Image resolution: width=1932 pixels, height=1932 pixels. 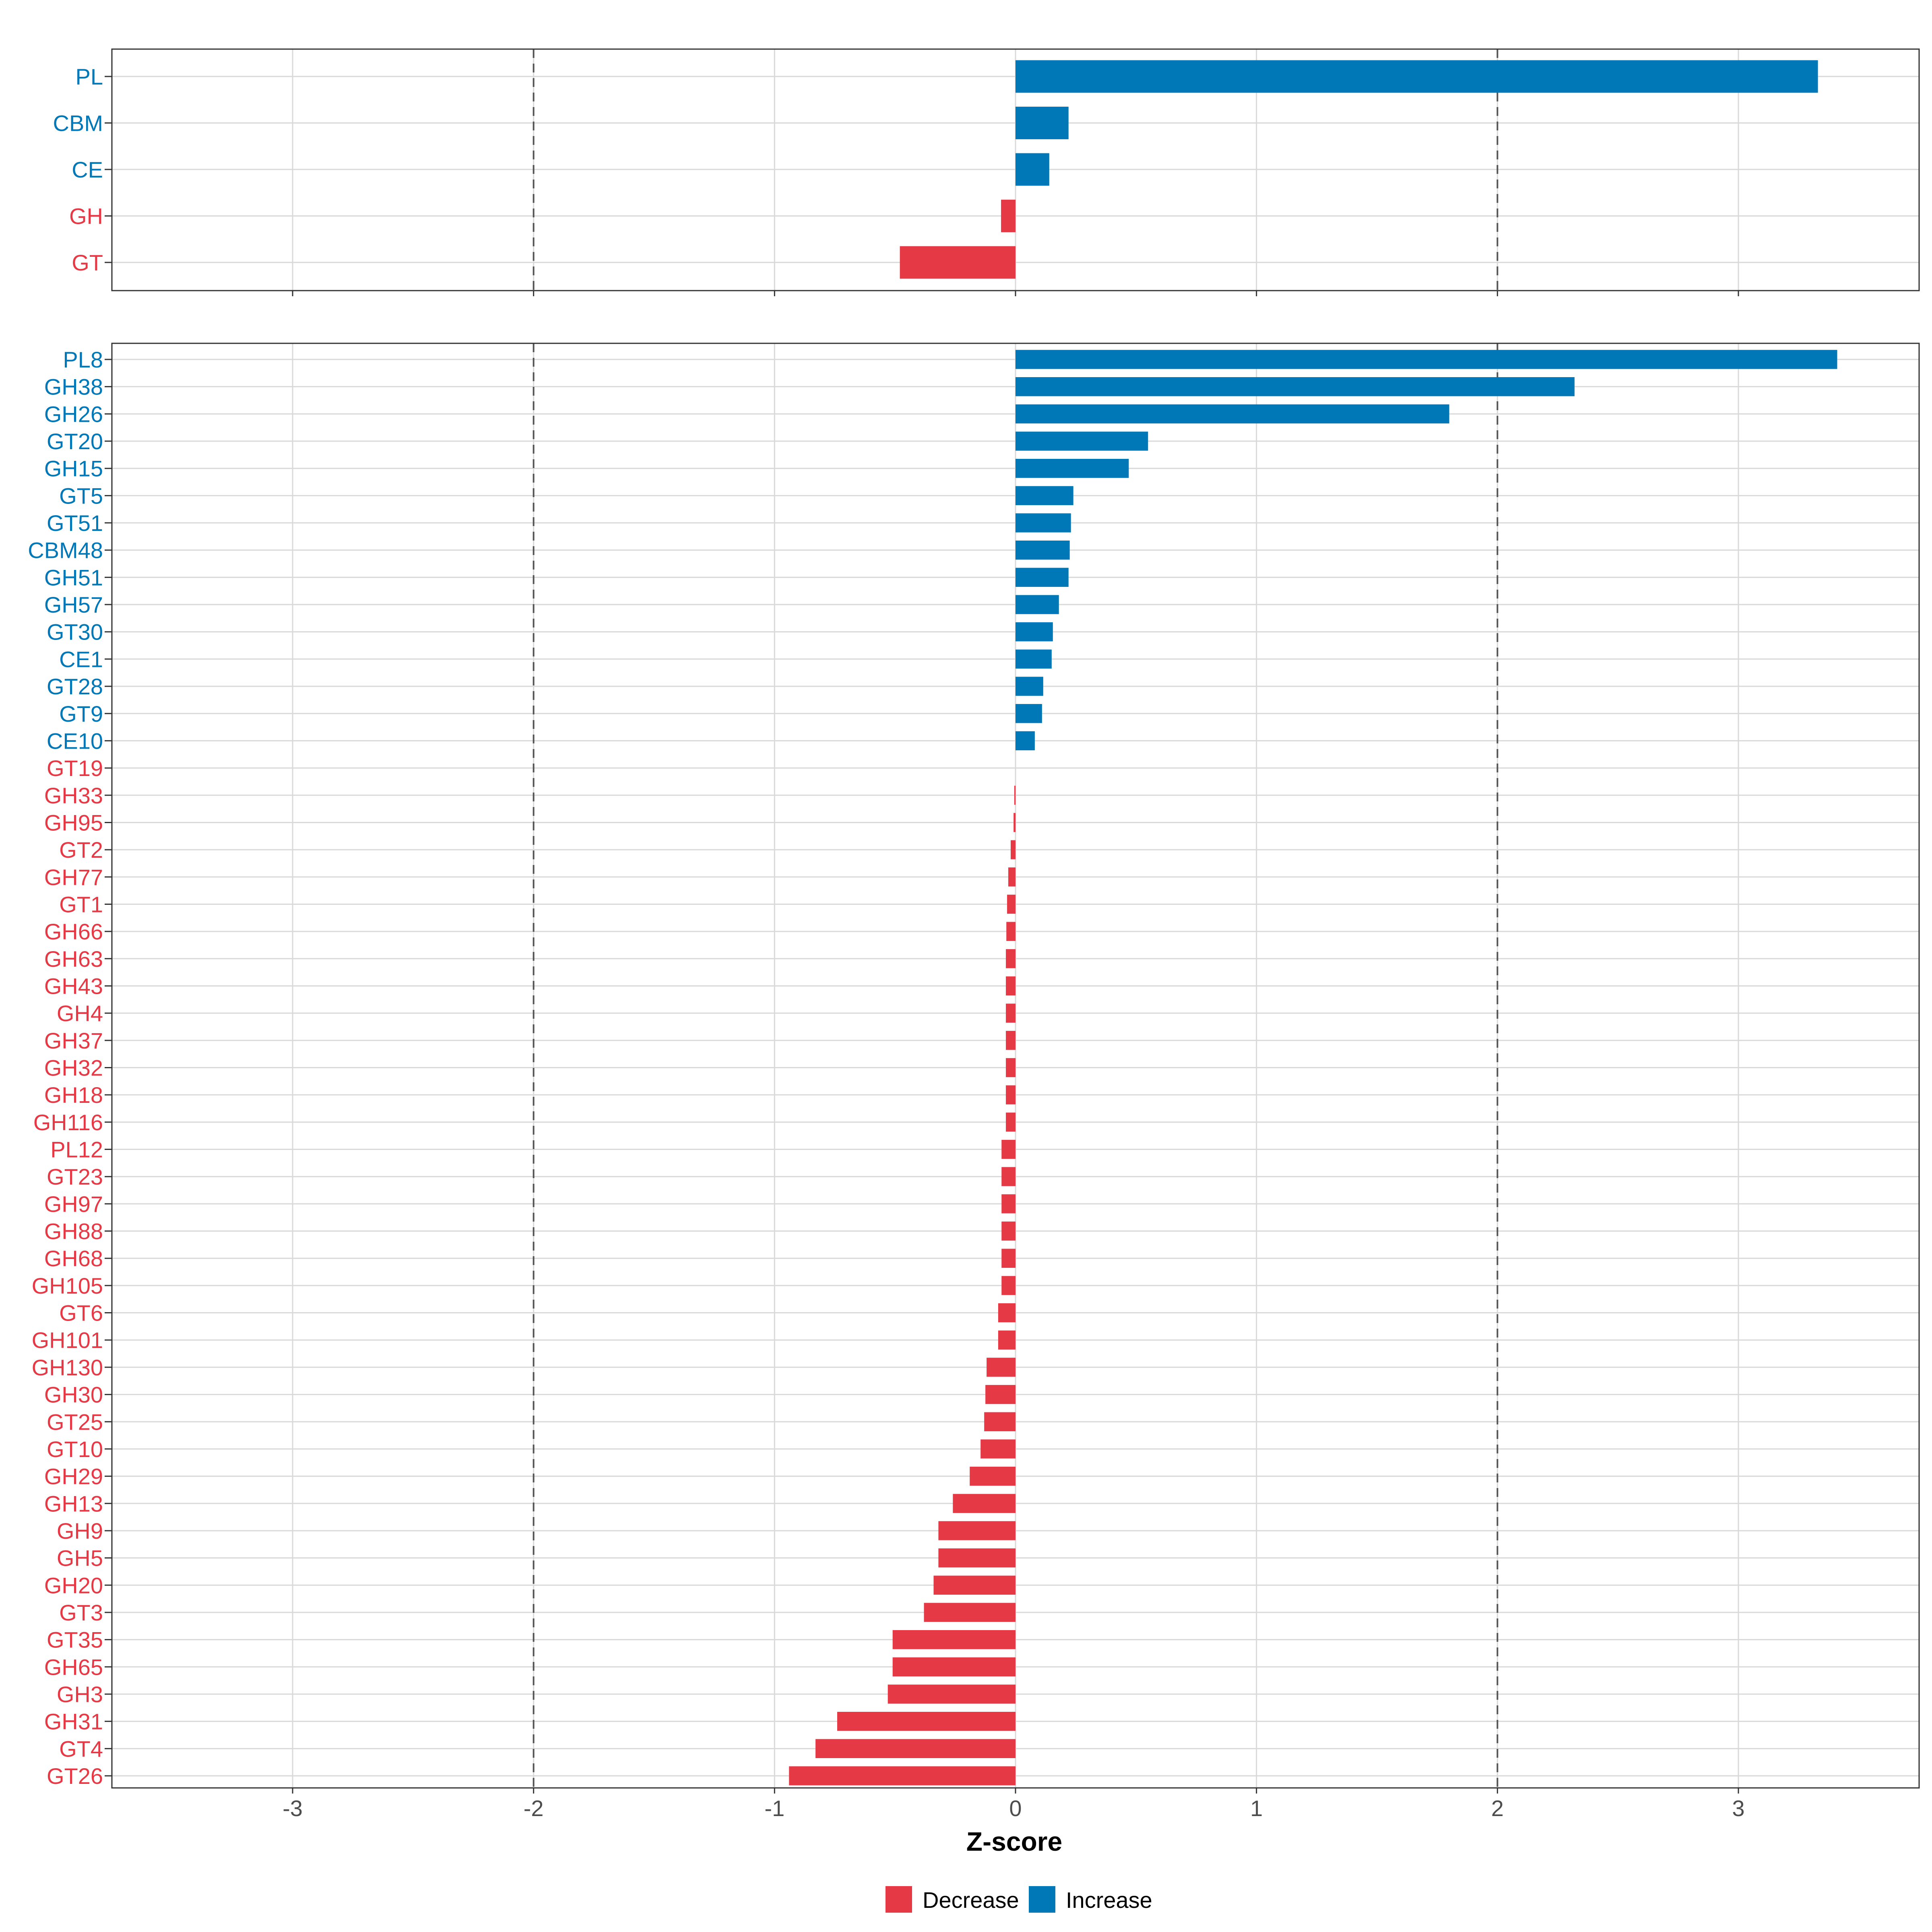 What do you see at coordinates (971, 1900) in the screenshot?
I see `legend-label-decrease: Decrease` at bounding box center [971, 1900].